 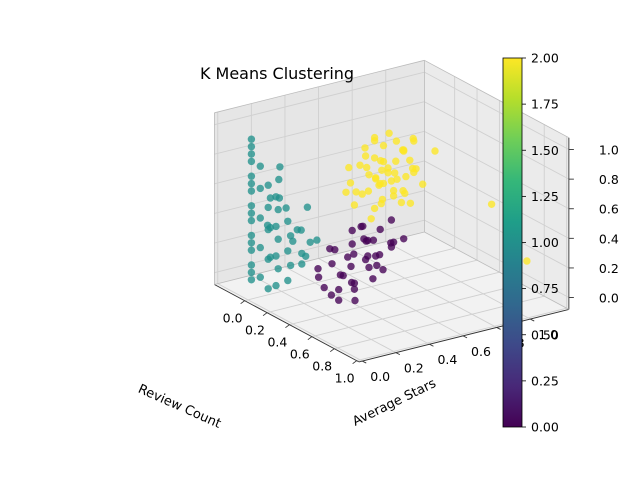 What do you see at coordinates (380, 376) in the screenshot?
I see `y-tick-label: 0.0` at bounding box center [380, 376].